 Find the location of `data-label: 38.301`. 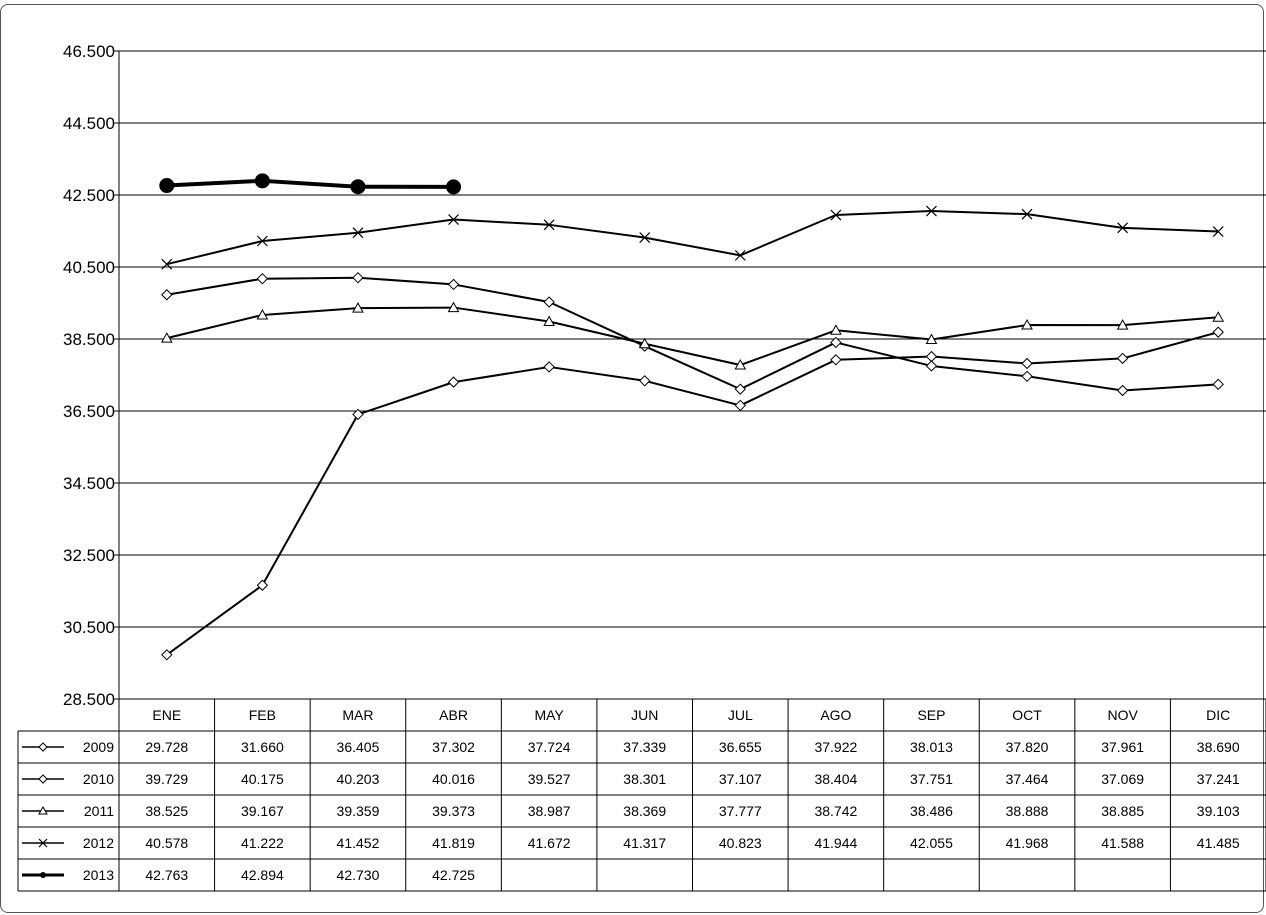

data-label: 38.301 is located at coordinates (644, 779).